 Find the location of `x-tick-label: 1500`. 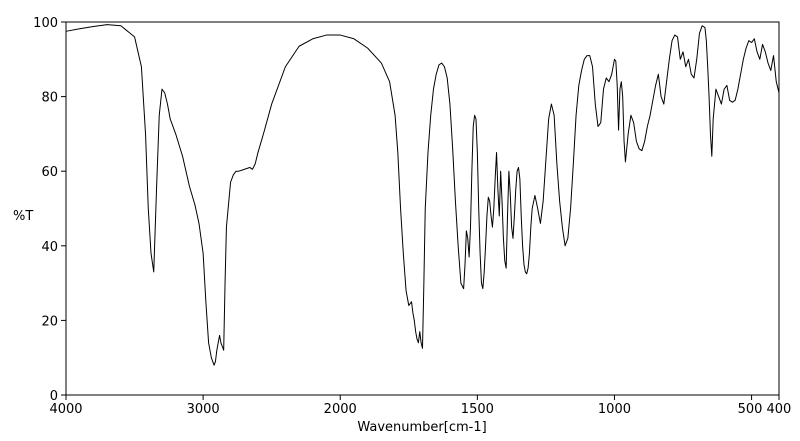

x-tick-label: 1500 is located at coordinates (477, 409).